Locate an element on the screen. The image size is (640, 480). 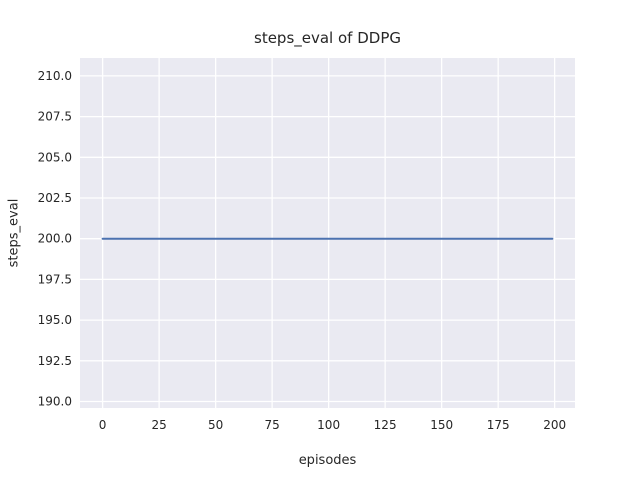
y-tick-label: 205.0 is located at coordinates (55, 157).